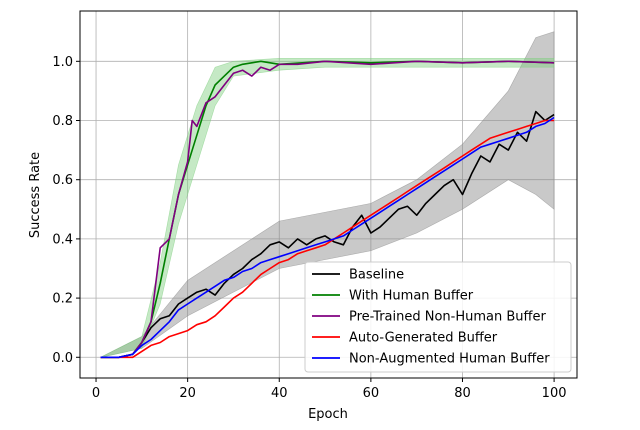  What do you see at coordinates (279, 393) in the screenshot?
I see `x-tick-label: 40` at bounding box center [279, 393].